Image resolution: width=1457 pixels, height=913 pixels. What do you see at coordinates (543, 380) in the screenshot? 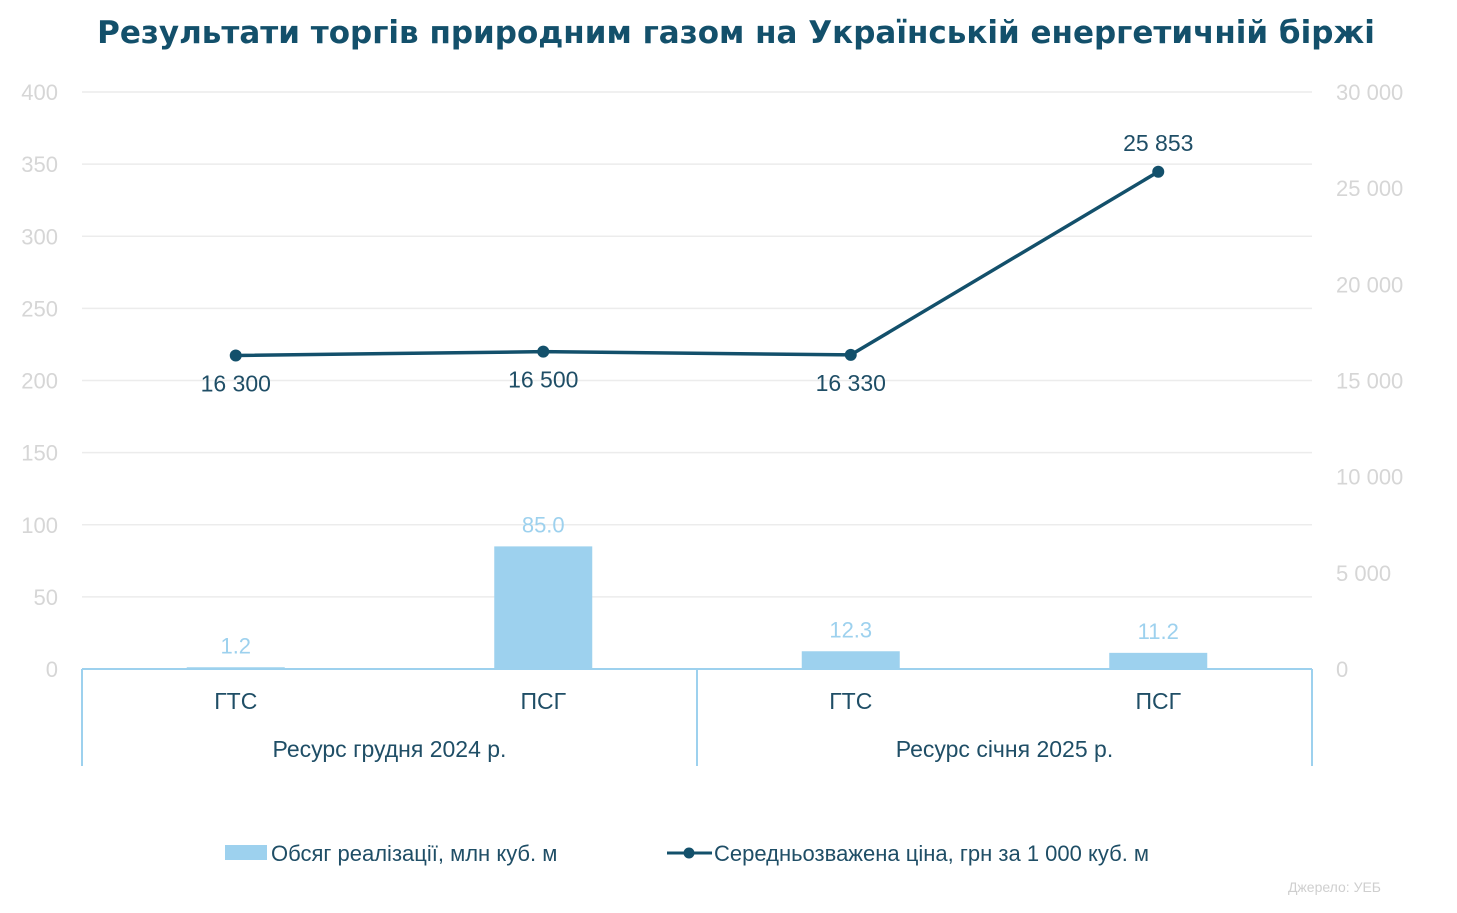
I see `line-data-label: 16 500` at bounding box center [543, 380].